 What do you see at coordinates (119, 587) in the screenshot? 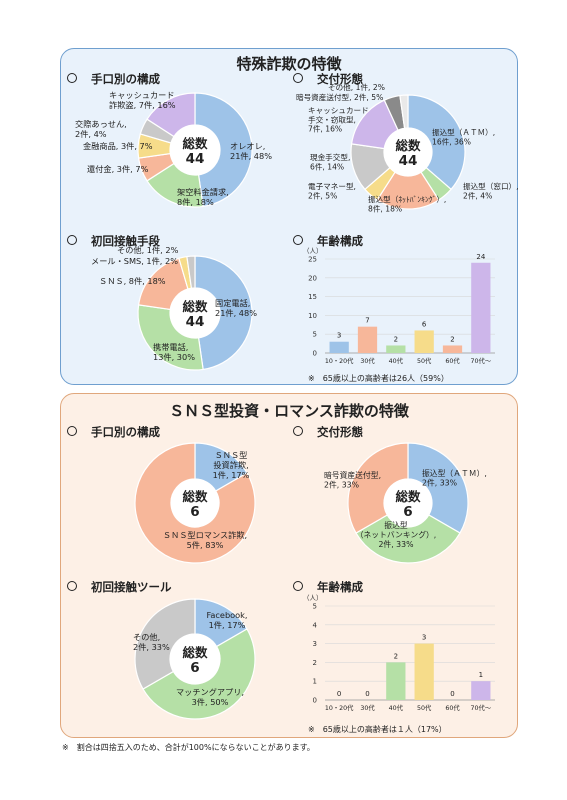
I see `section-heading: 初回接触ツール` at bounding box center [119, 587].